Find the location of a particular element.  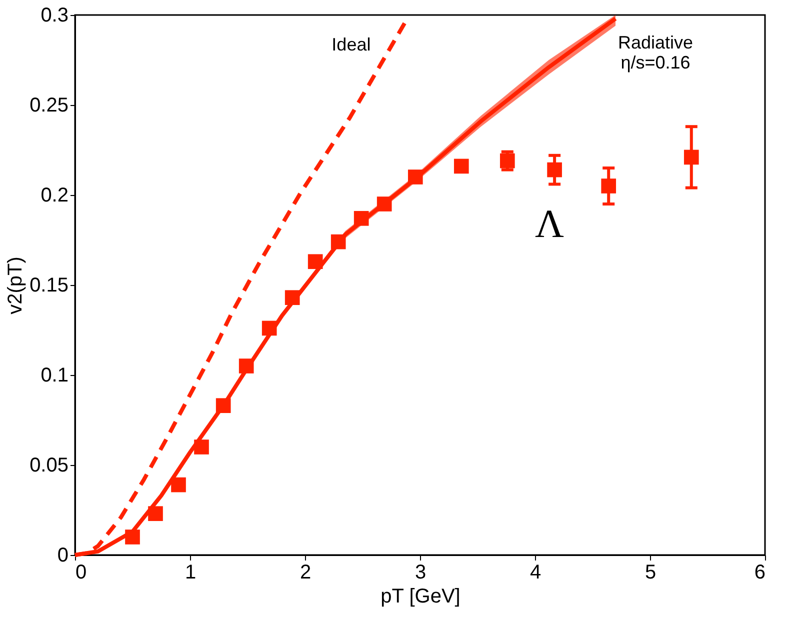

y-tick-label: 0.2 is located at coordinates (54, 195).